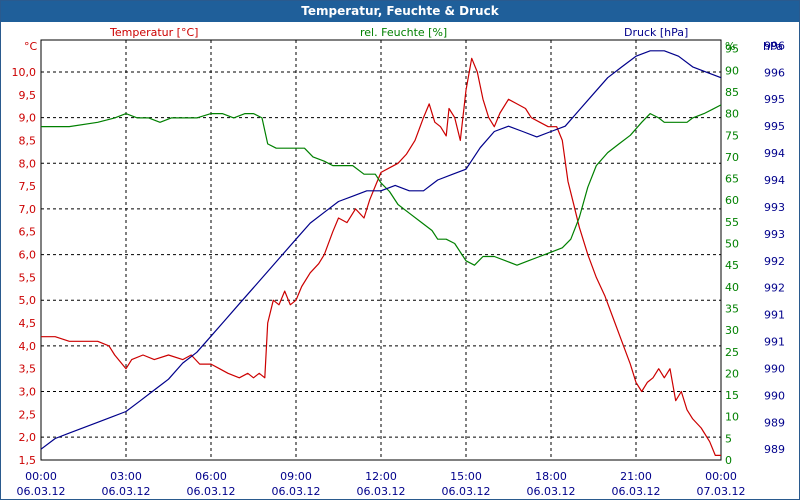 The height and width of the screenshot is (500, 800). I want to click on temperature-tick: 9,0, so click(28, 118).